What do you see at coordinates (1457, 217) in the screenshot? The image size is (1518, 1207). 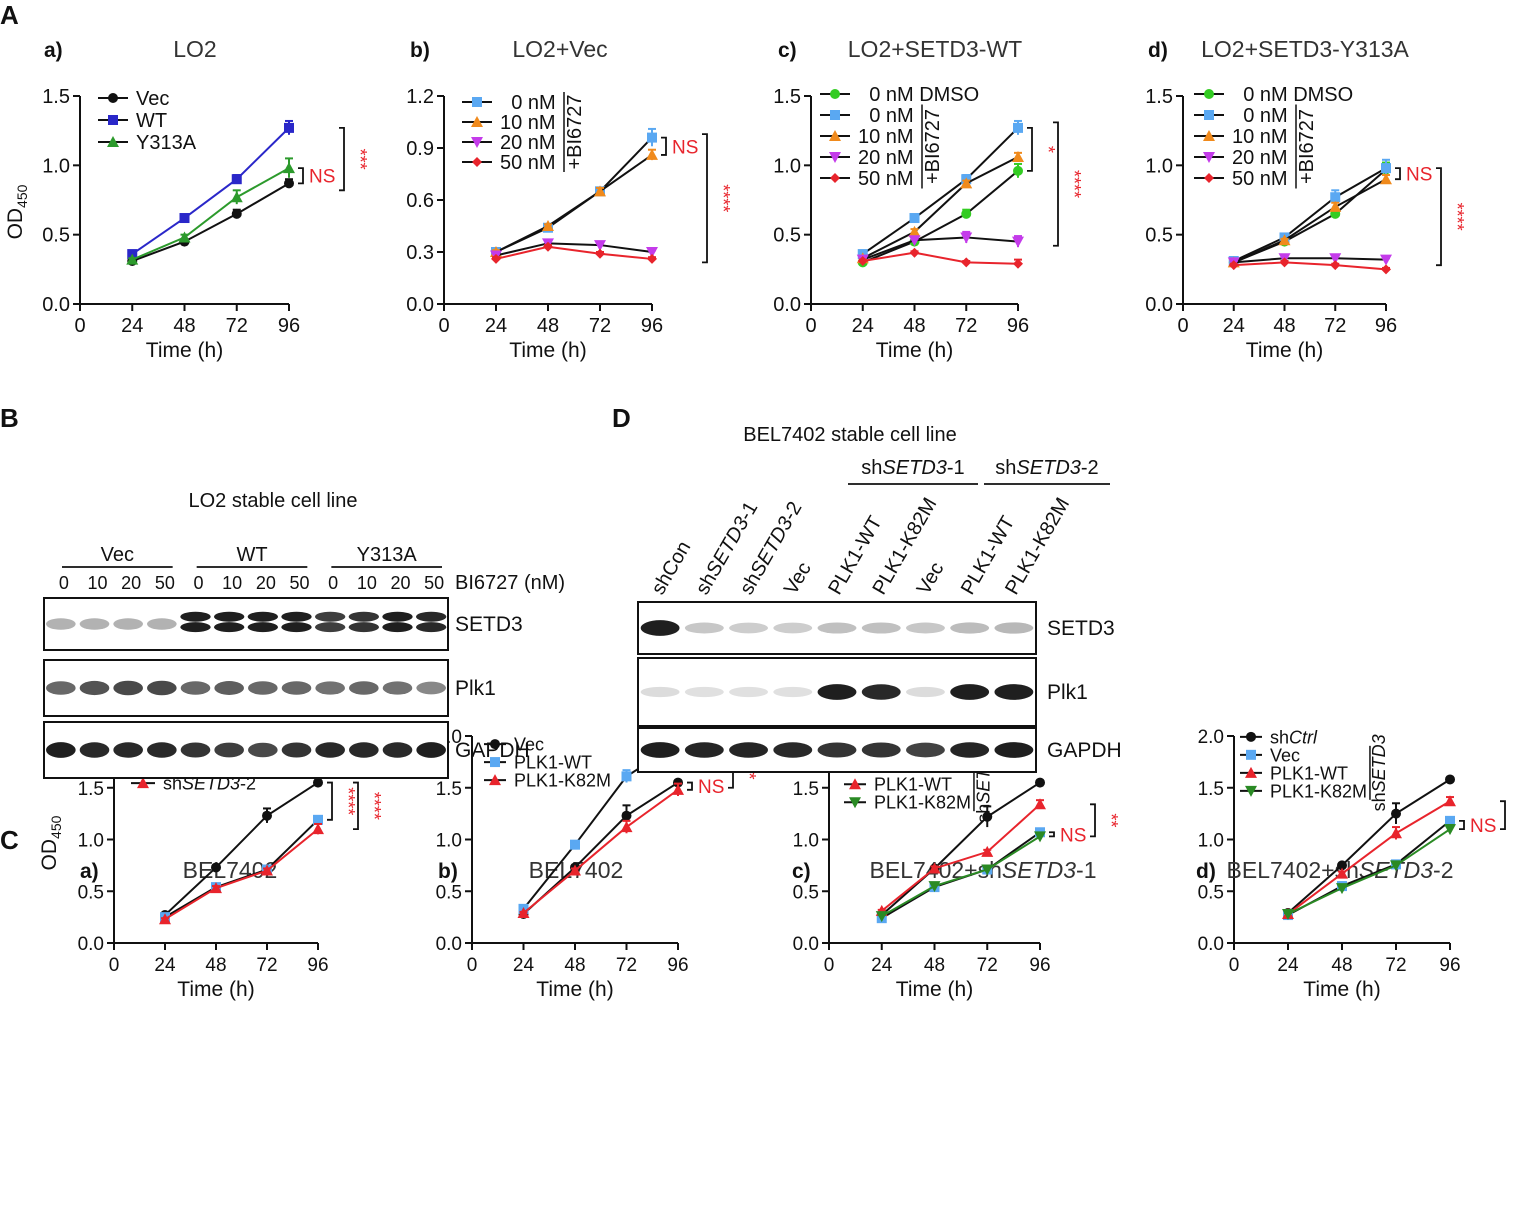 I see `significance-stars: ****` at bounding box center [1457, 217].